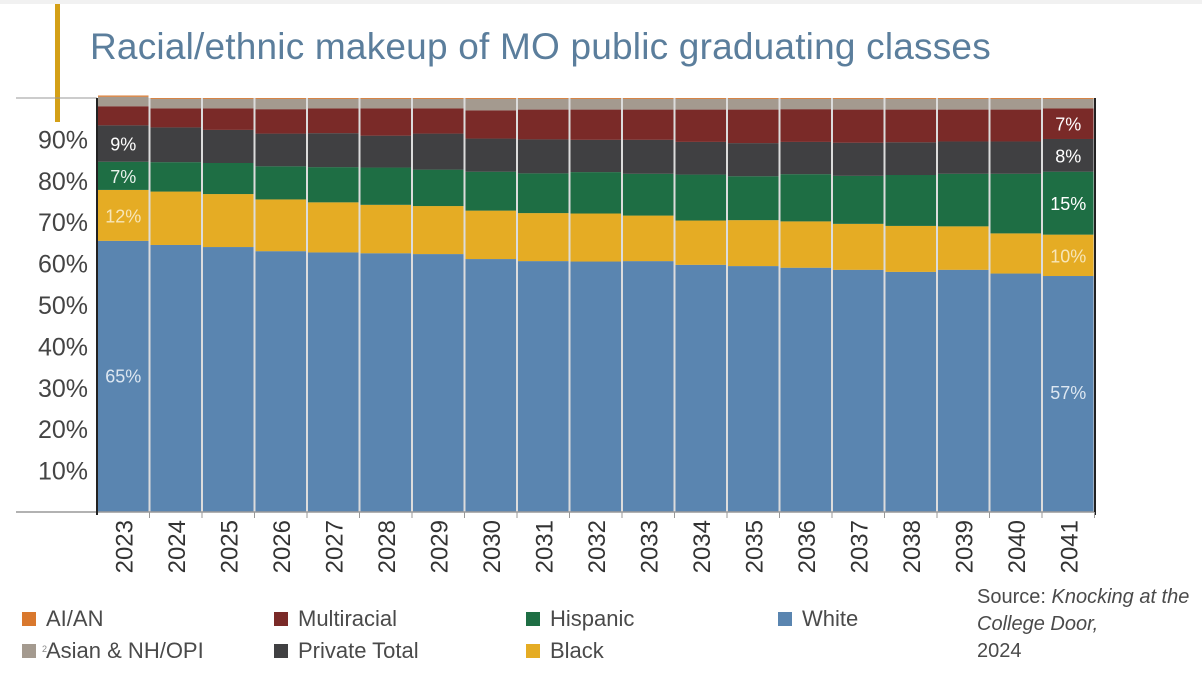 This screenshot has height=674, width=1202. Describe the element at coordinates (63, 389) in the screenshot. I see `y-tick-label-30: 30%` at that location.